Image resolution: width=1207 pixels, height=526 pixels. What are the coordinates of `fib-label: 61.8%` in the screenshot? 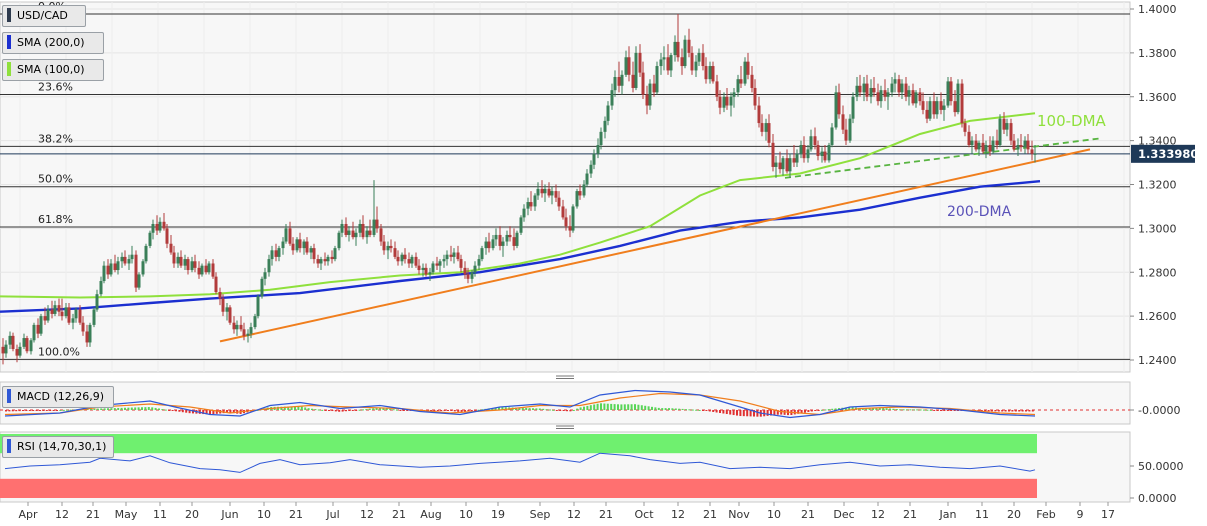 It's located at (55, 219).